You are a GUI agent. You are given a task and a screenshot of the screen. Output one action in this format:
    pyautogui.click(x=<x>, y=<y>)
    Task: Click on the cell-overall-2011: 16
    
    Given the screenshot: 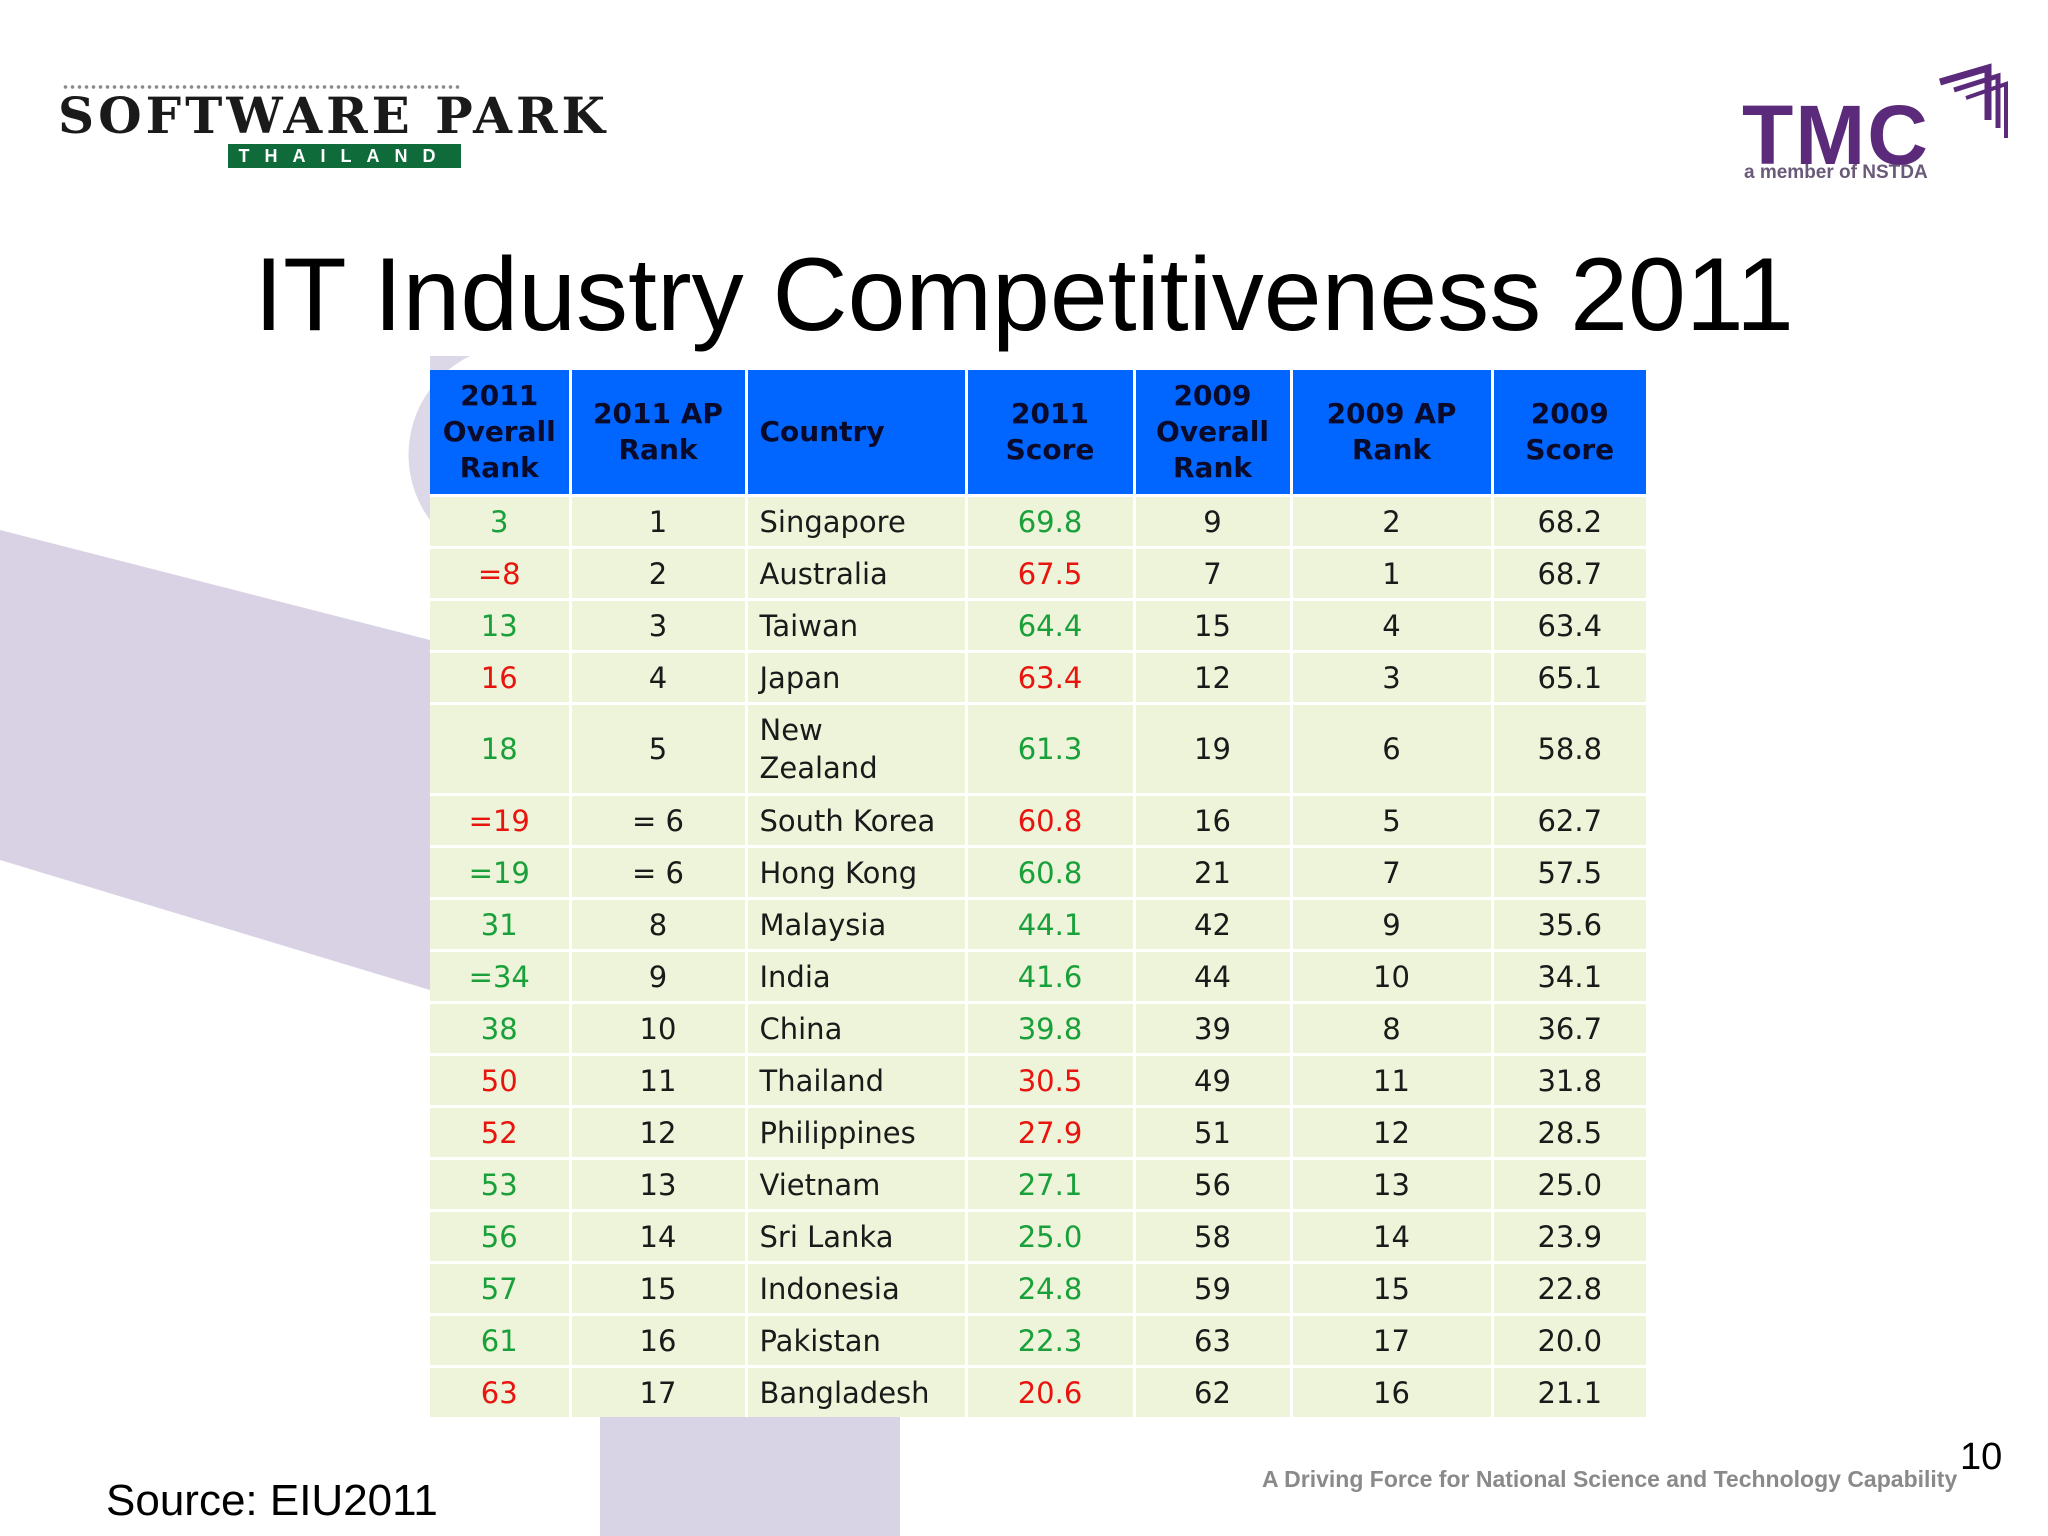 What is the action you would take?
    pyautogui.click(x=501, y=677)
    